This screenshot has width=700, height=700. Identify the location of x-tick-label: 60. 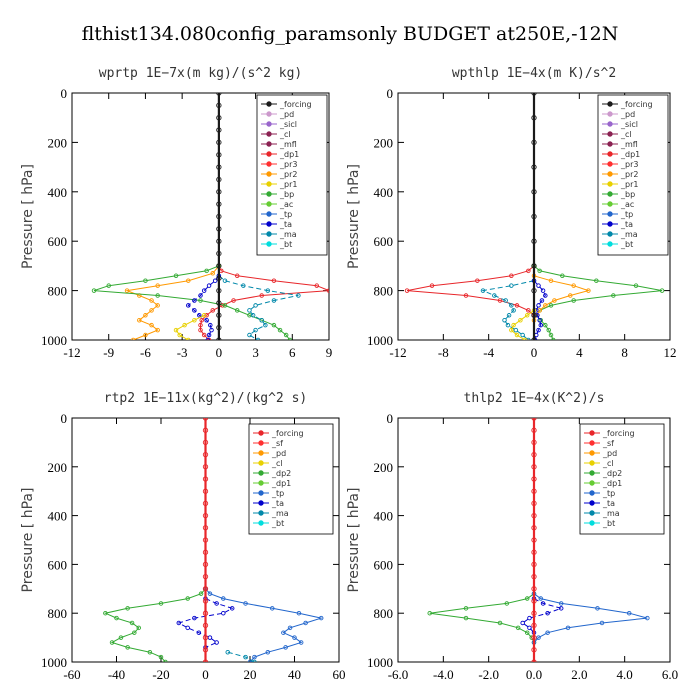
(339, 674).